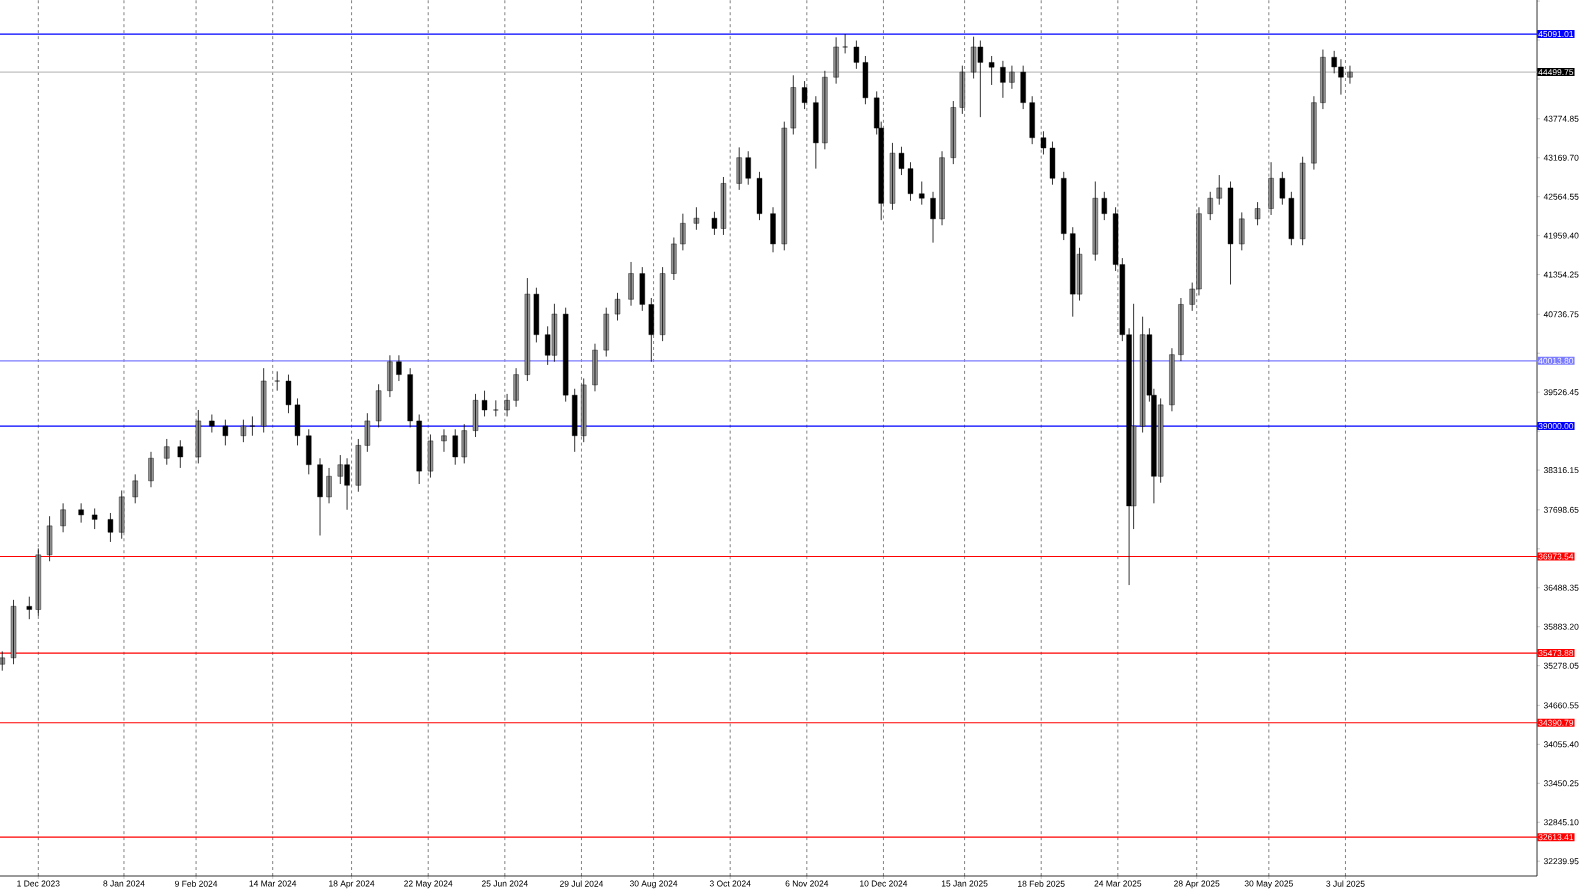 This screenshot has height=892, width=1587. Describe the element at coordinates (1561, 744) in the screenshot. I see `y-tick-label: 34055.40` at that location.